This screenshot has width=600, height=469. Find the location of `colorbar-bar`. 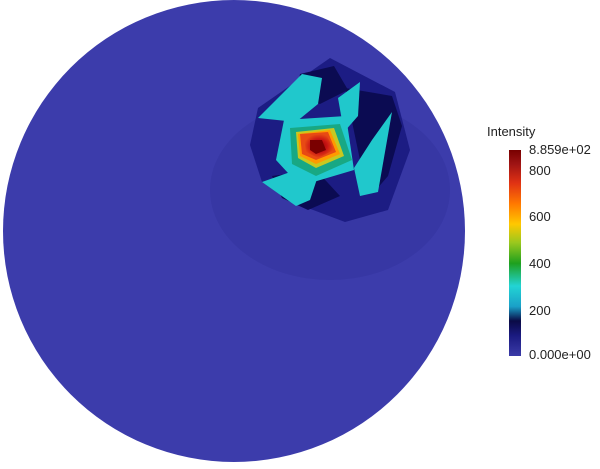

colorbar-bar is located at coordinates (515, 253).